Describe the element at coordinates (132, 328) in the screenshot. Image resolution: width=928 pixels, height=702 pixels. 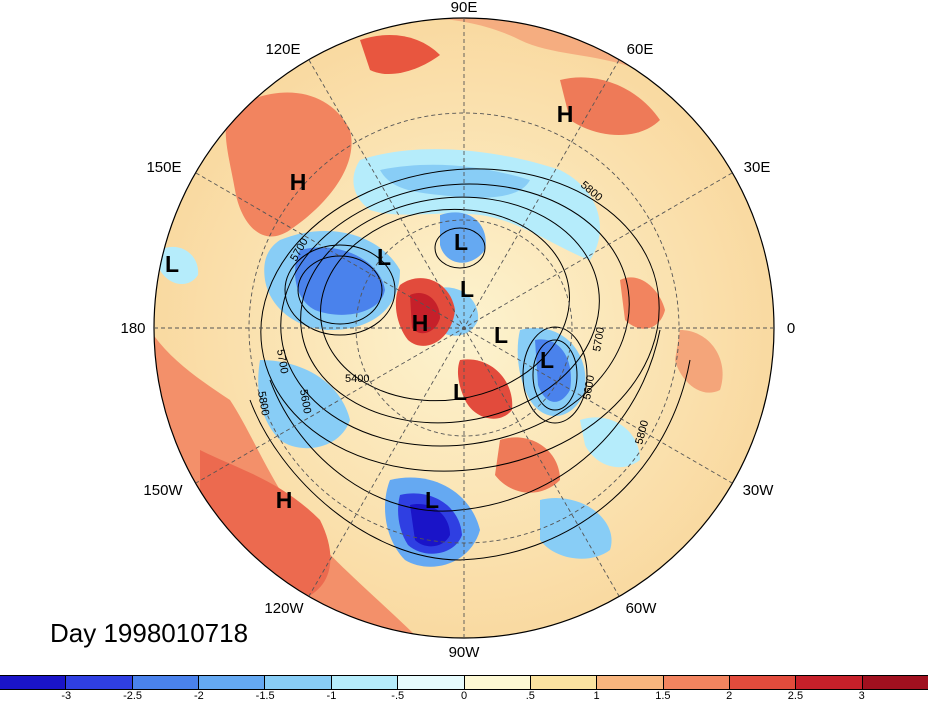
I see `lon-label: 180` at that location.